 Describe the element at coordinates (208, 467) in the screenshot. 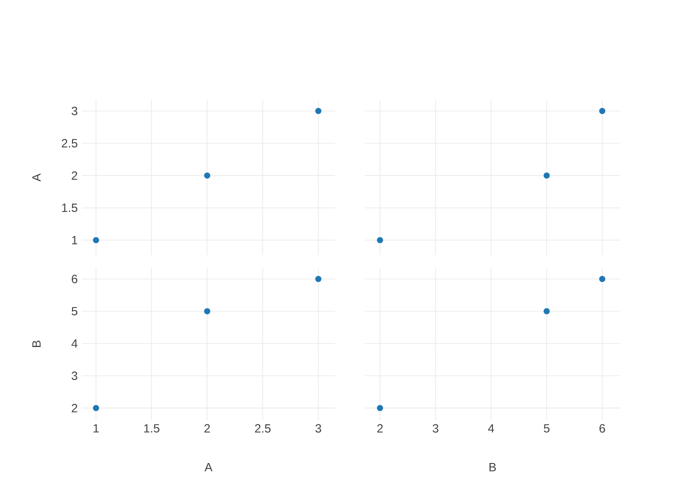

I see `x-axis-title: A` at that location.